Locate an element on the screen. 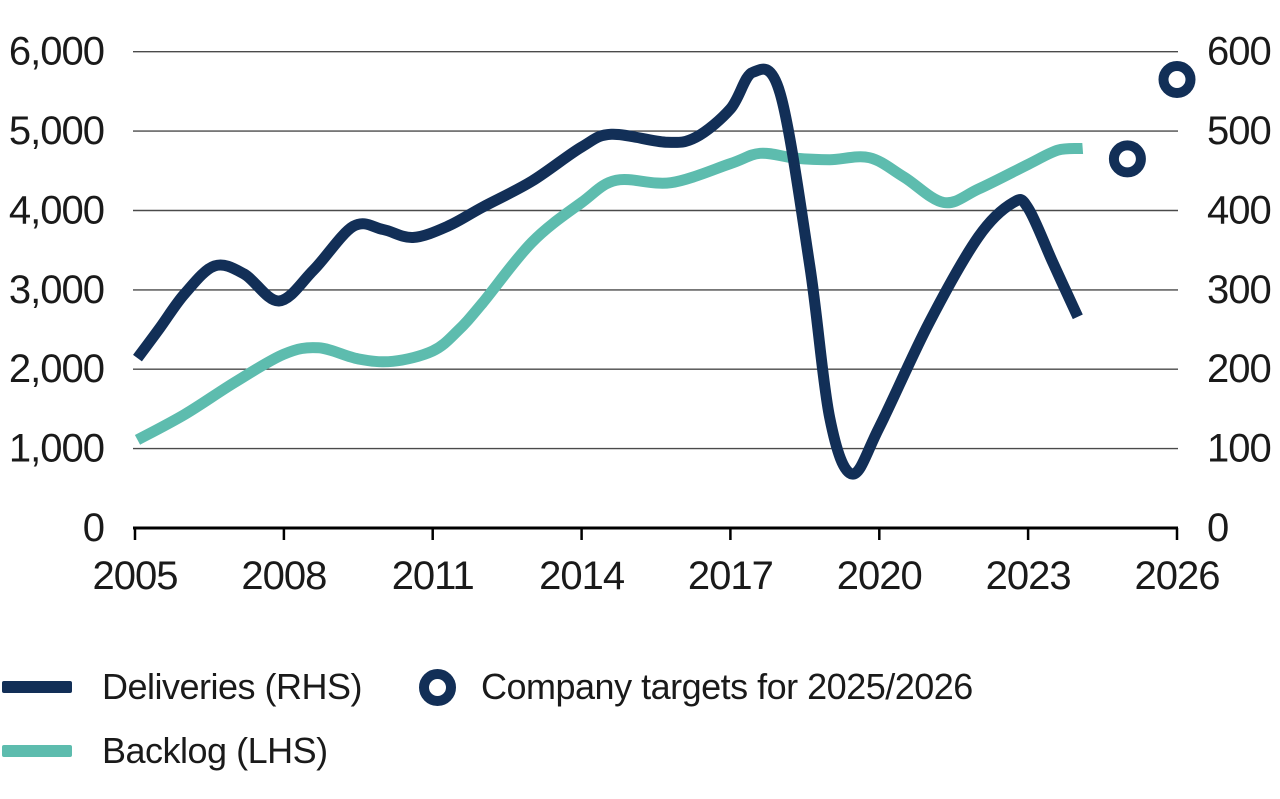 The image size is (1280, 799). left-axis-label: 1,000 is located at coordinates (56, 449).